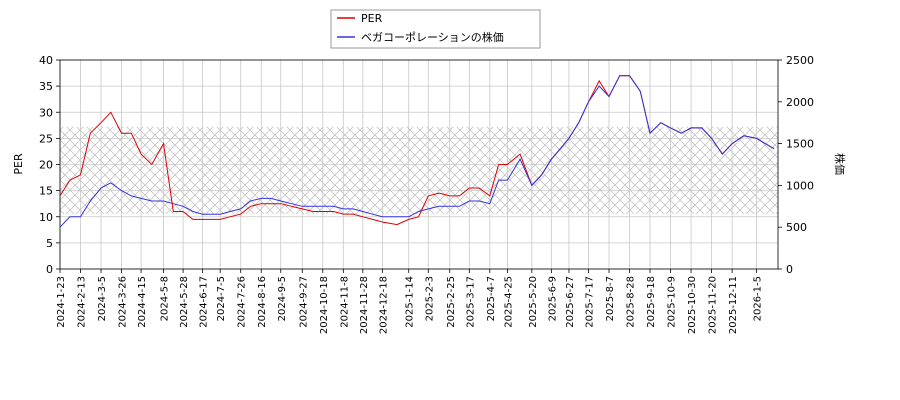 The image size is (900, 400). Describe the element at coordinates (242, 302) in the screenshot. I see `x-tick-label: 2024-7-26` at that location.